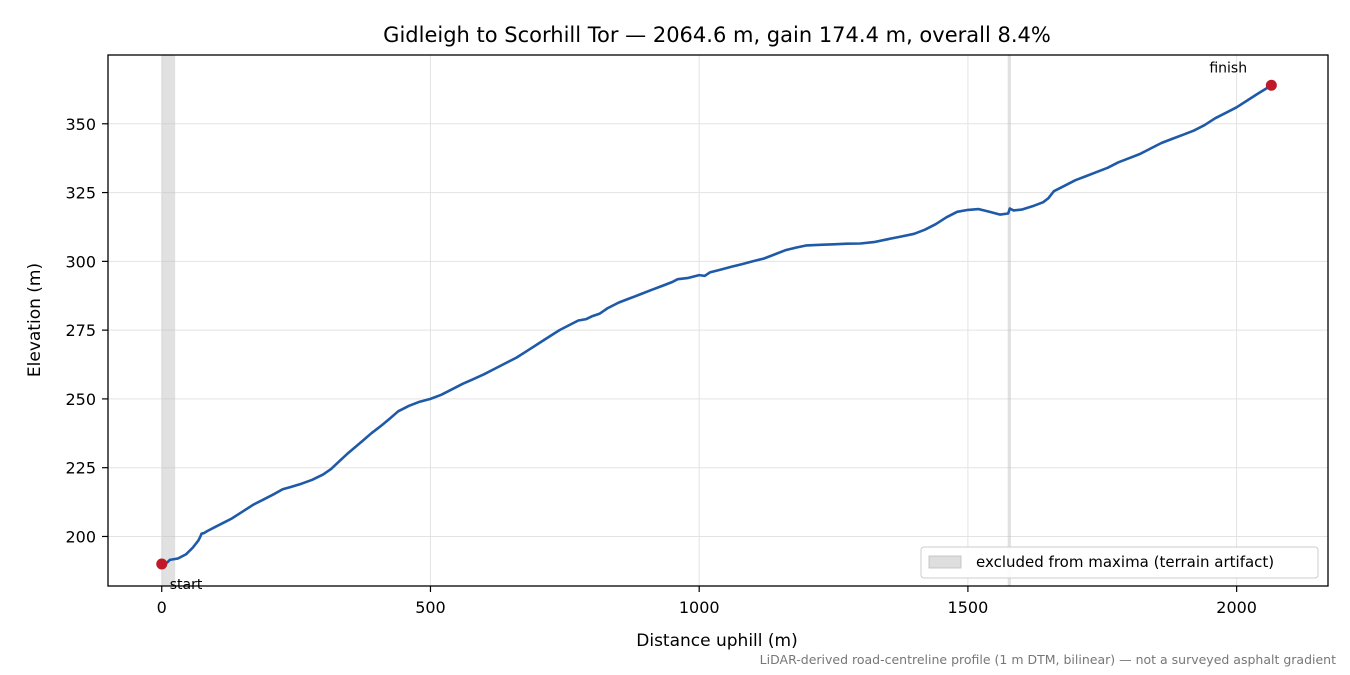 The width and height of the screenshot is (1350, 675). Describe the element at coordinates (968, 607) in the screenshot. I see `x-tick-label: 1500` at that location.